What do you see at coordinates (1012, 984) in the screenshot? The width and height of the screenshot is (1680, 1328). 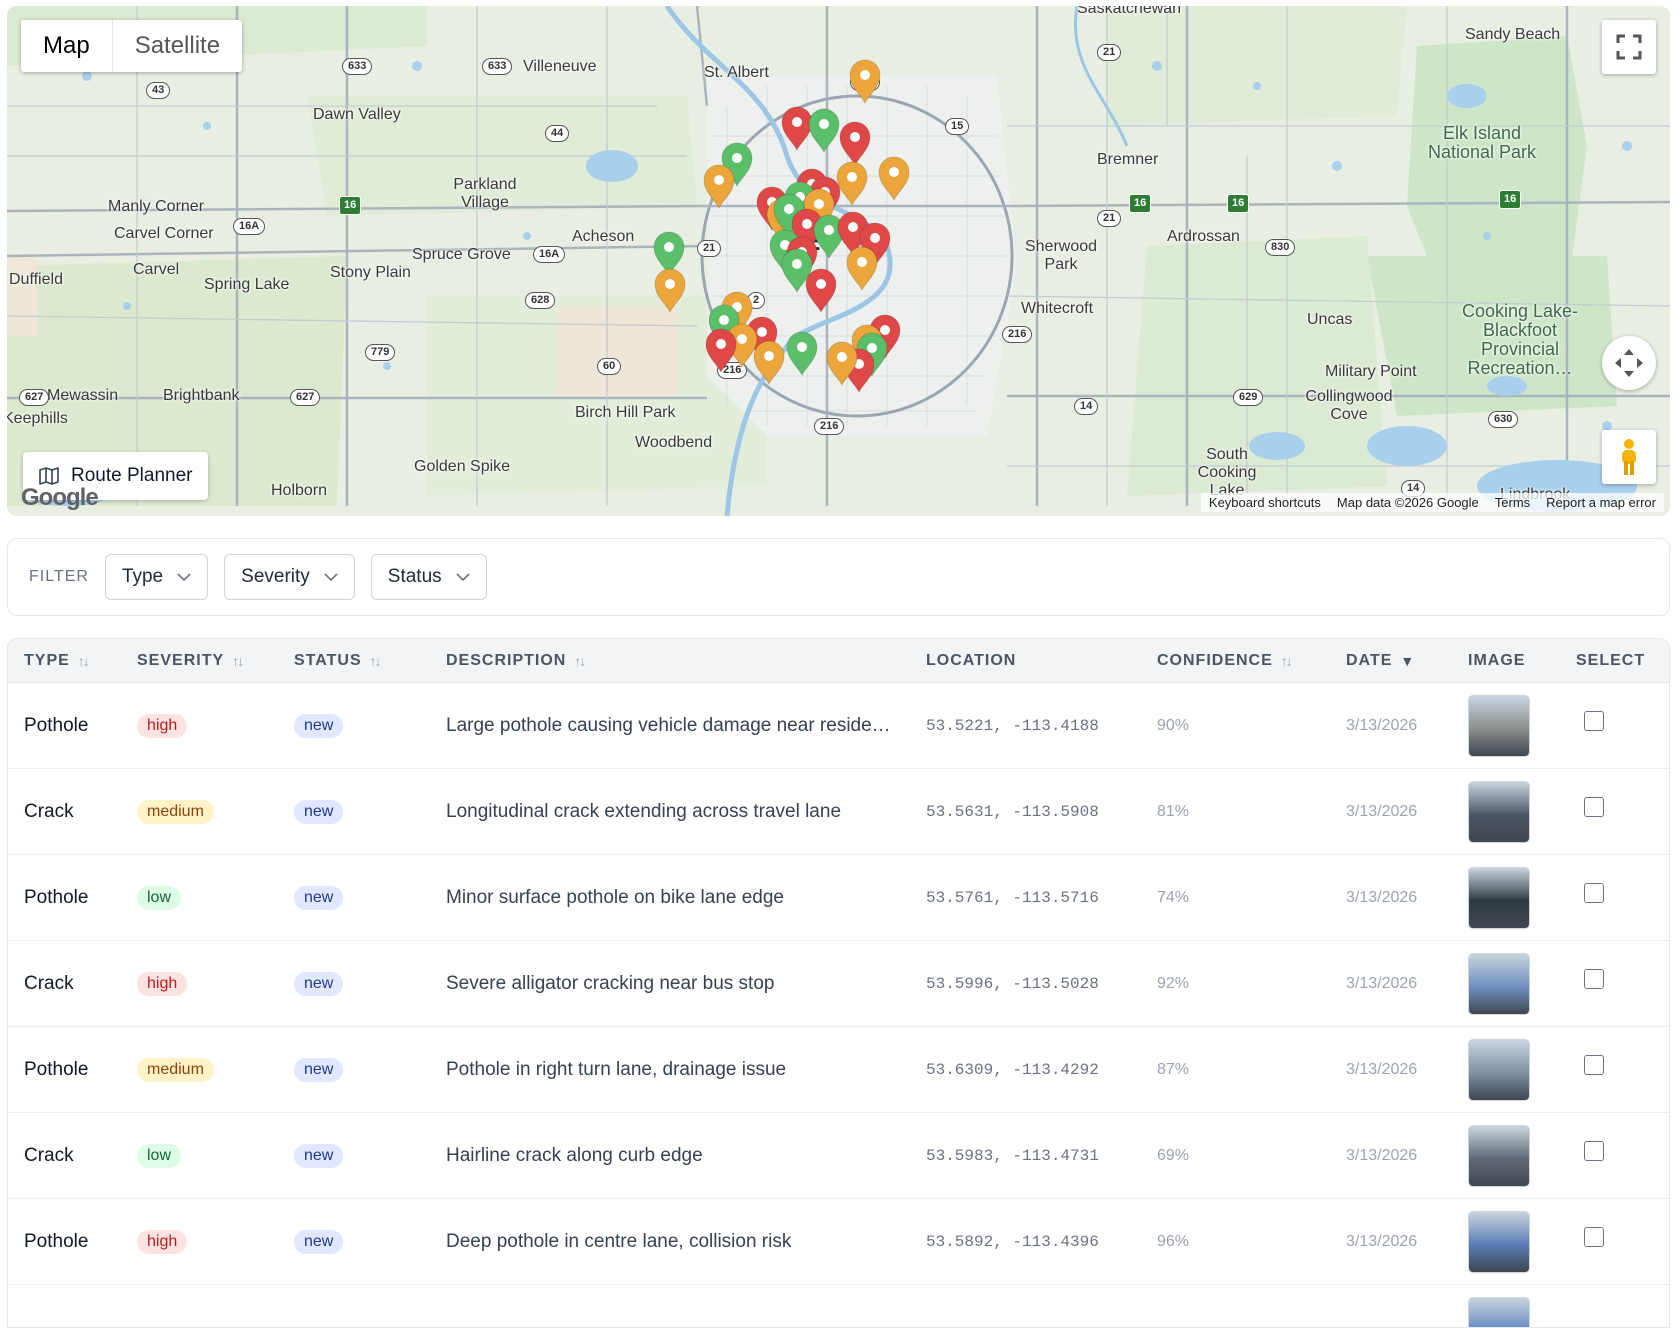 I see `table-cell: 53.5996, -113.5028` at bounding box center [1012, 984].